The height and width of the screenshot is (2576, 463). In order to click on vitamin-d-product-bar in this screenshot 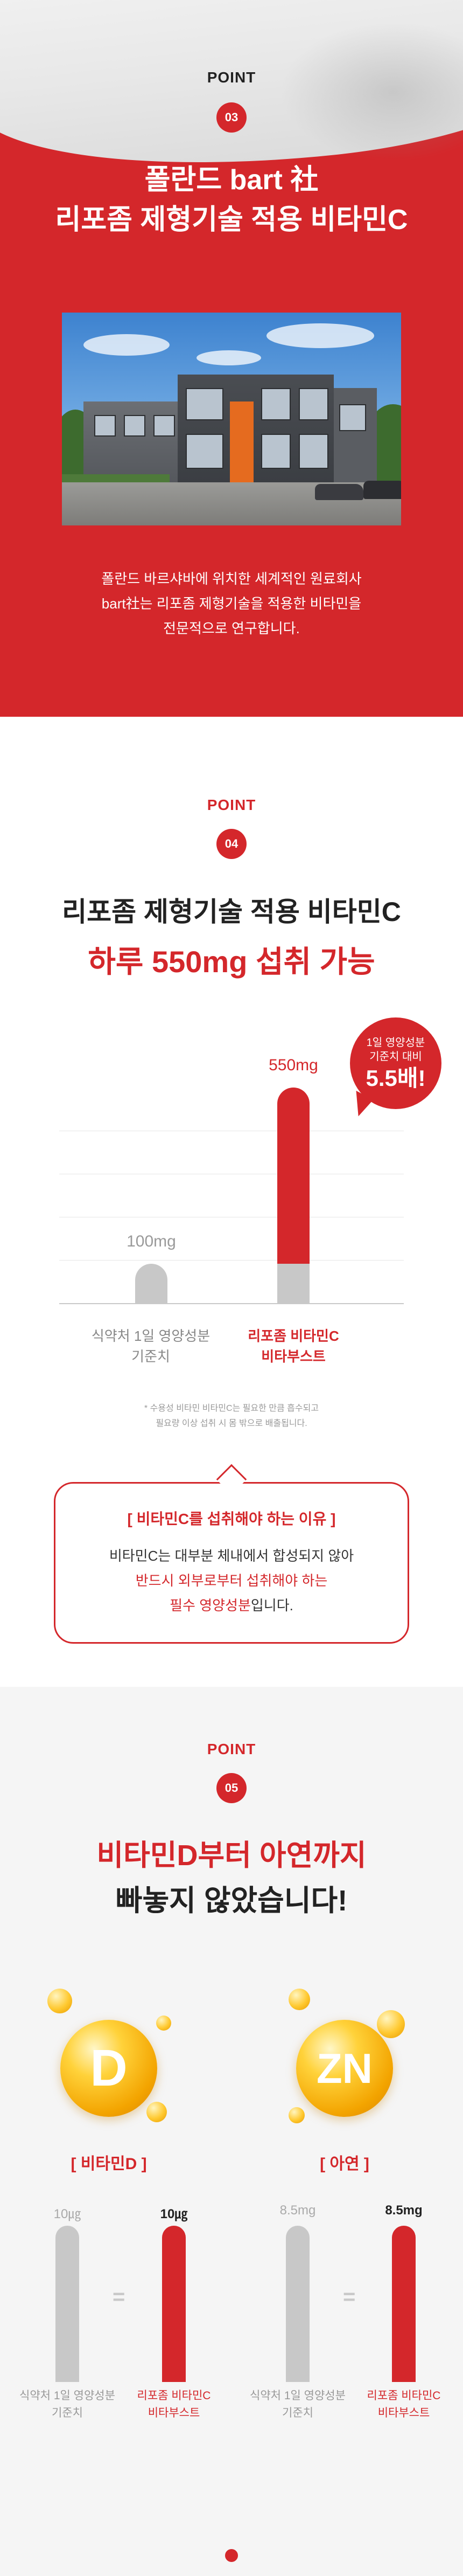, I will do `click(174, 2304)`.